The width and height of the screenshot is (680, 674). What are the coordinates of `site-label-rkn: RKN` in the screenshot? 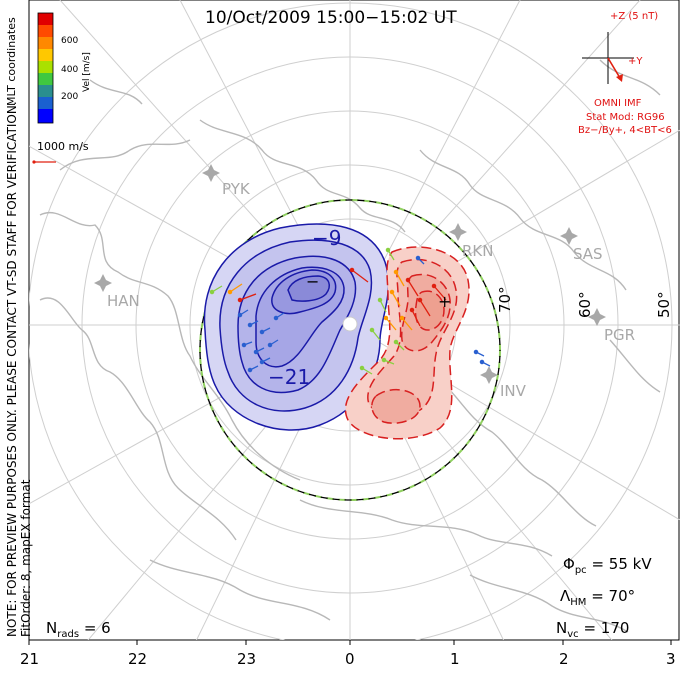 It's located at (478, 251).